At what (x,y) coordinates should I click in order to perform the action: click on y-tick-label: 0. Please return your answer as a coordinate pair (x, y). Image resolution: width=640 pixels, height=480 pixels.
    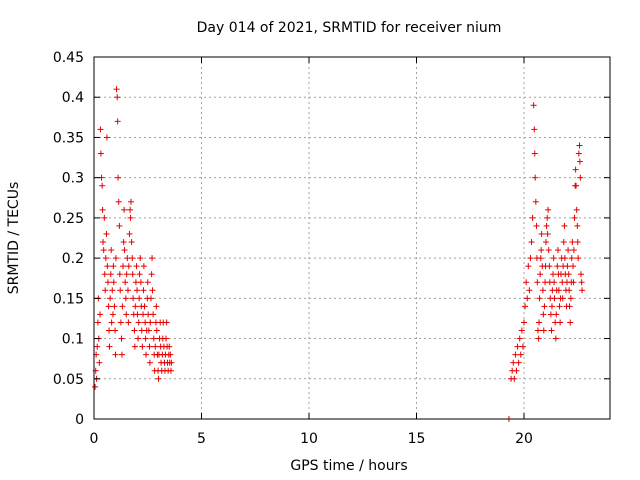
    Looking at the image, I should click on (79, 420).